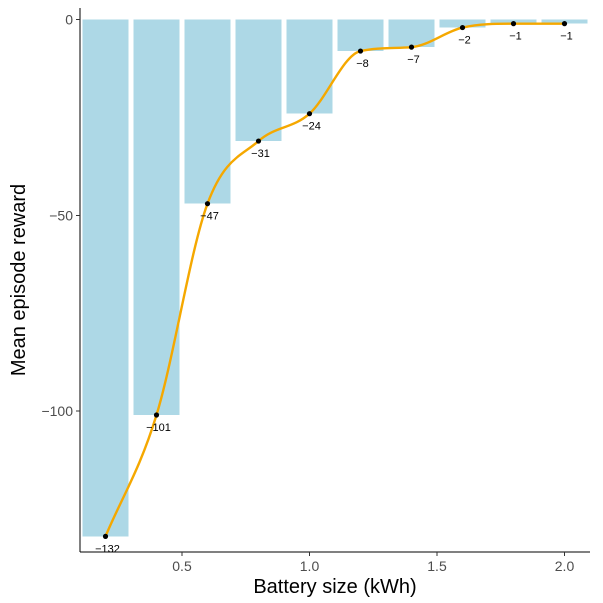 This screenshot has height=603, width=603. What do you see at coordinates (362, 64) in the screenshot?
I see `data-label: −8` at bounding box center [362, 64].